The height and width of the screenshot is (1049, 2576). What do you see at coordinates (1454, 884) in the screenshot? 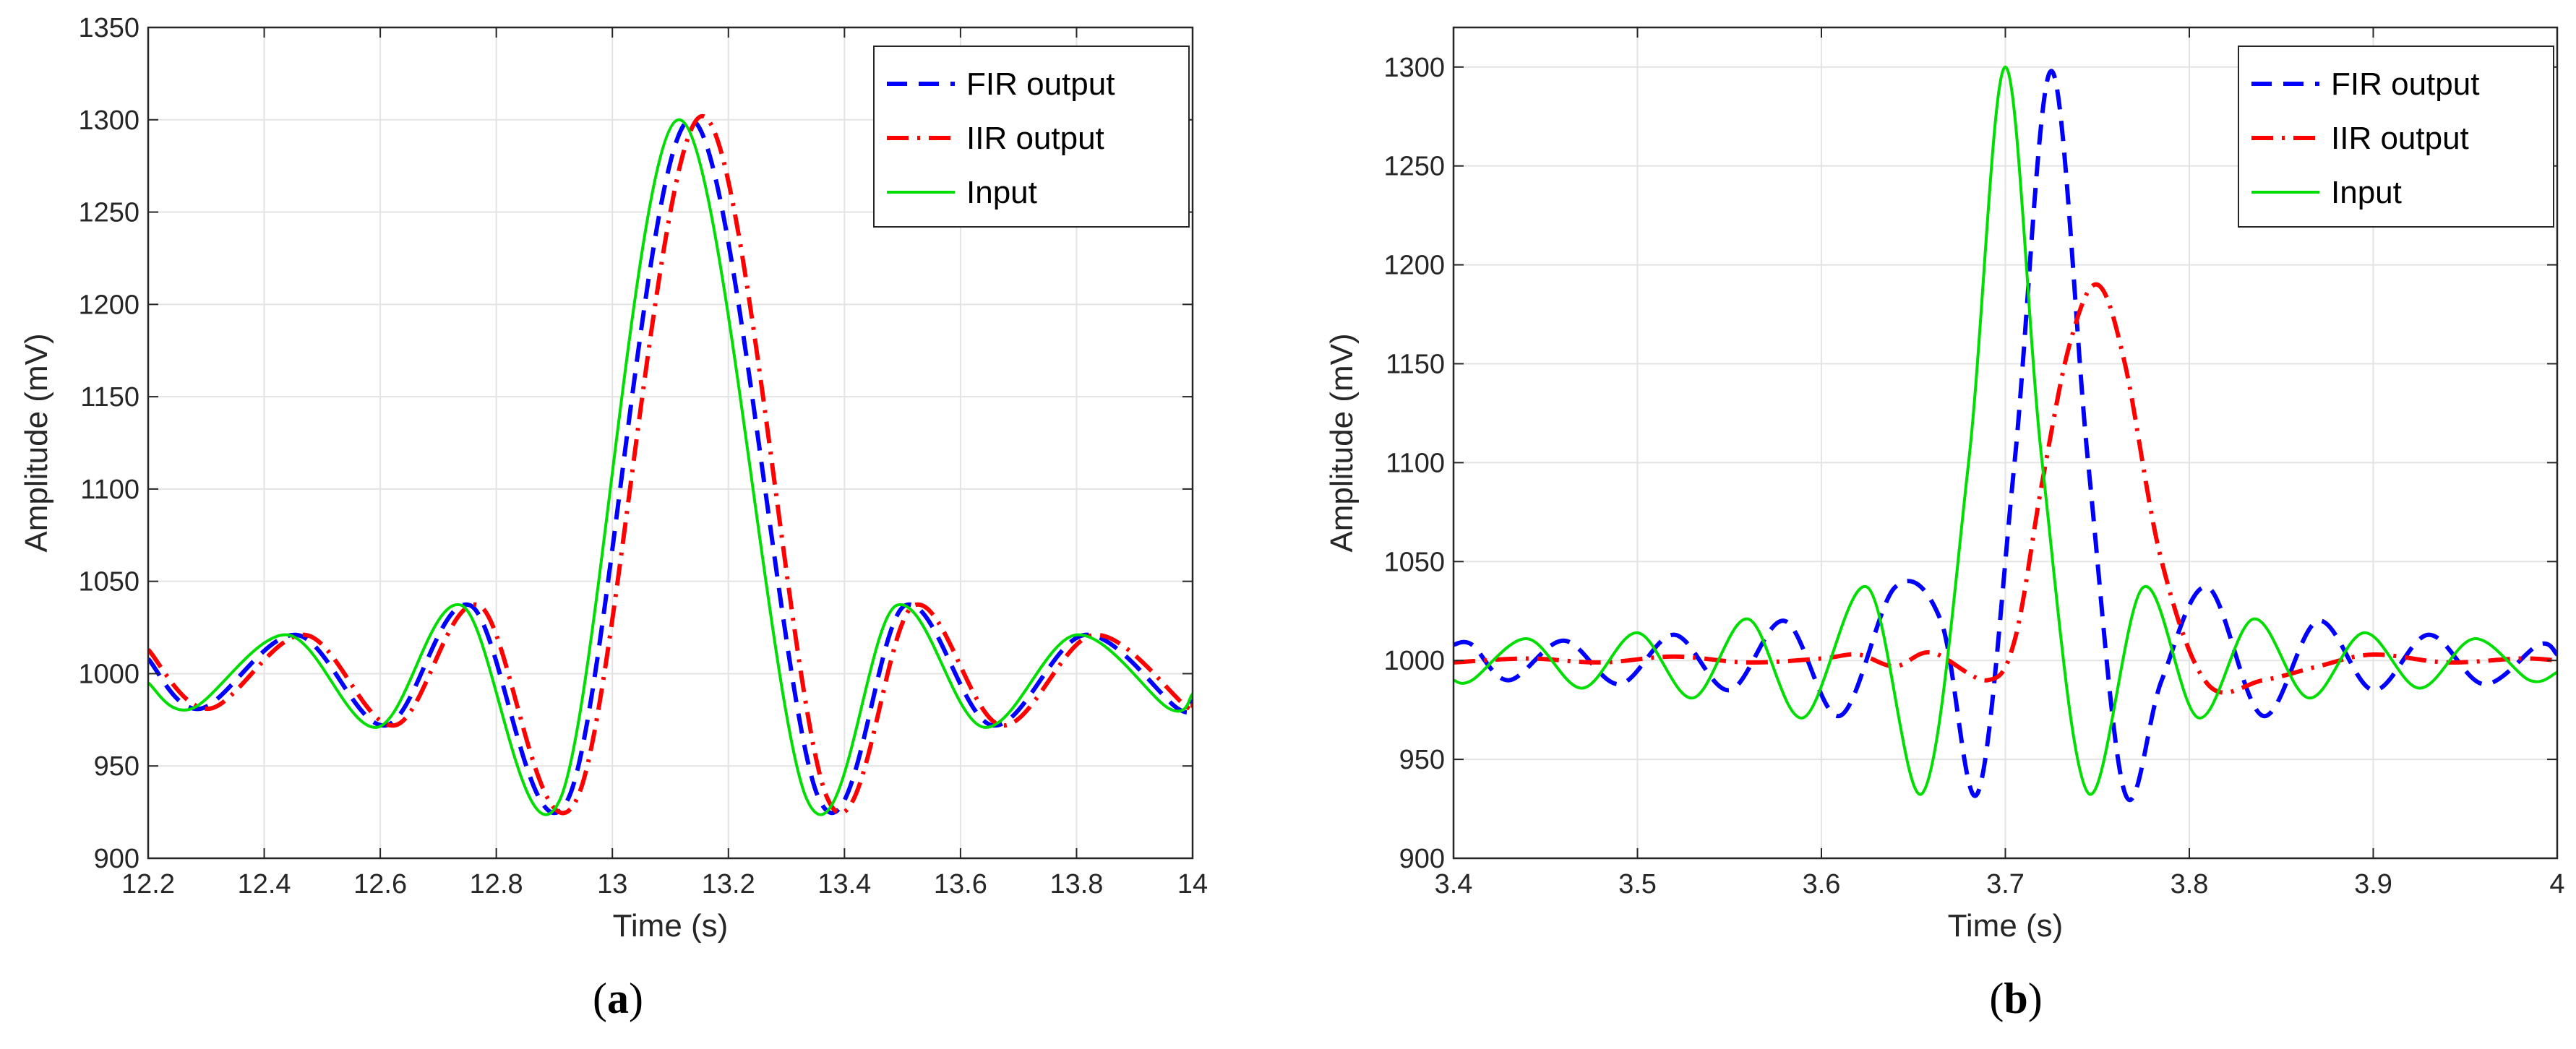
I see `x-tick-label: 3.4` at bounding box center [1454, 884].